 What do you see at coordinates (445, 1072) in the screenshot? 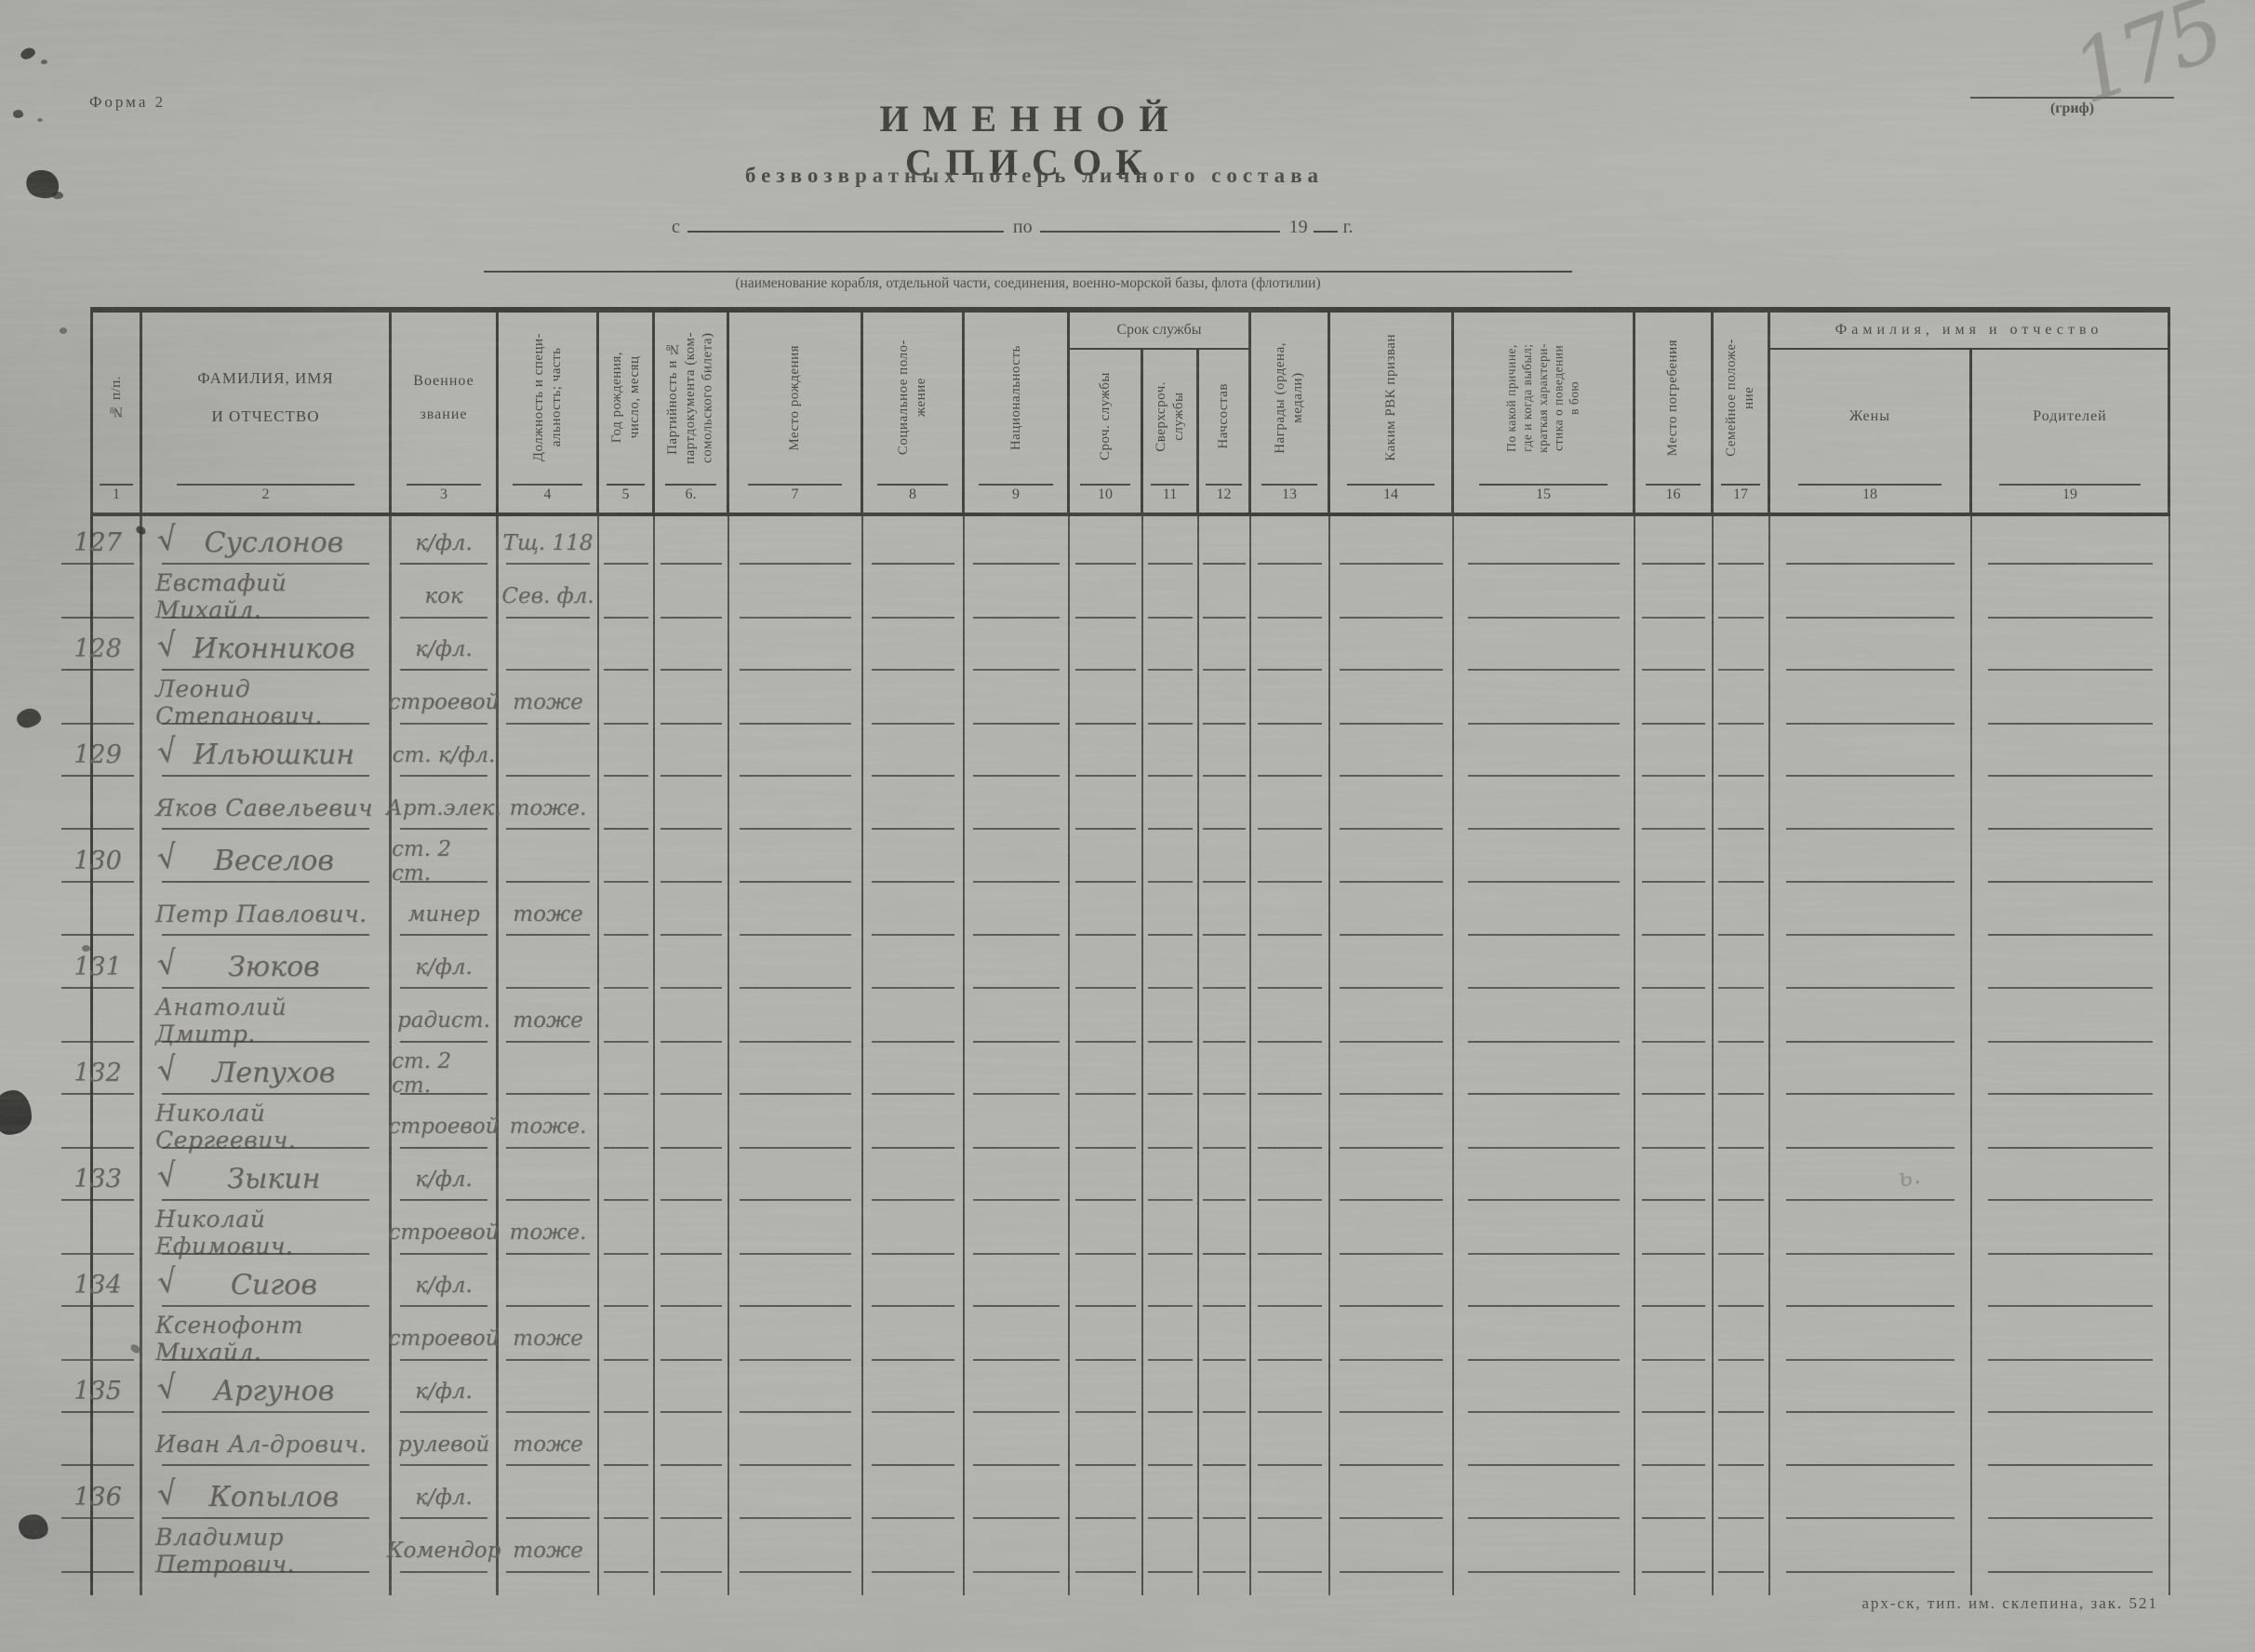
I see `cell-col3: ст. 2 ст.` at bounding box center [445, 1072].